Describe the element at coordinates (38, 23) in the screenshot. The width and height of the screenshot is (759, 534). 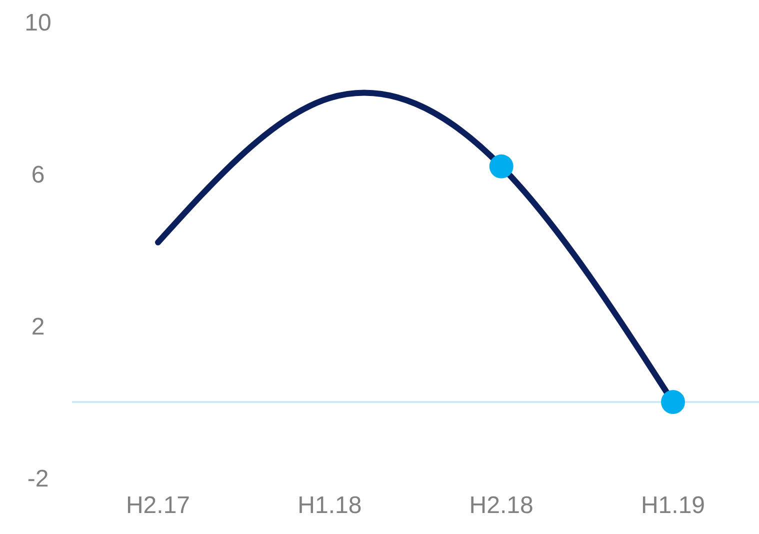
I see `y-tick-label: 10` at that location.